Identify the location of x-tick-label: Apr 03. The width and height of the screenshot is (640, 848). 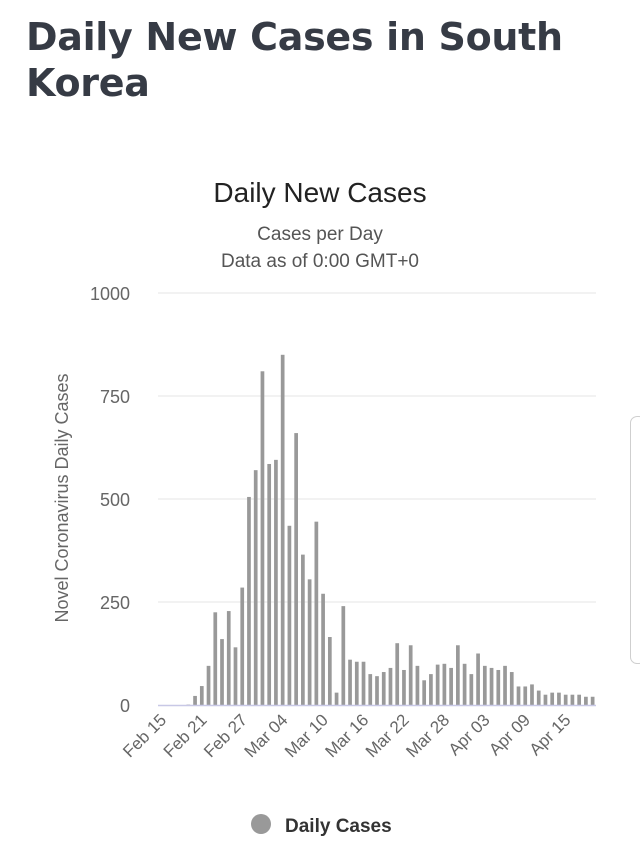
(469, 734).